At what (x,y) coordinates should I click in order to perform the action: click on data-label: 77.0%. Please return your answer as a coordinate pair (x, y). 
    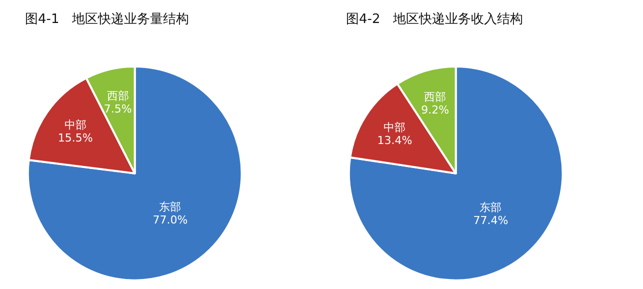
    Looking at the image, I should click on (170, 220).